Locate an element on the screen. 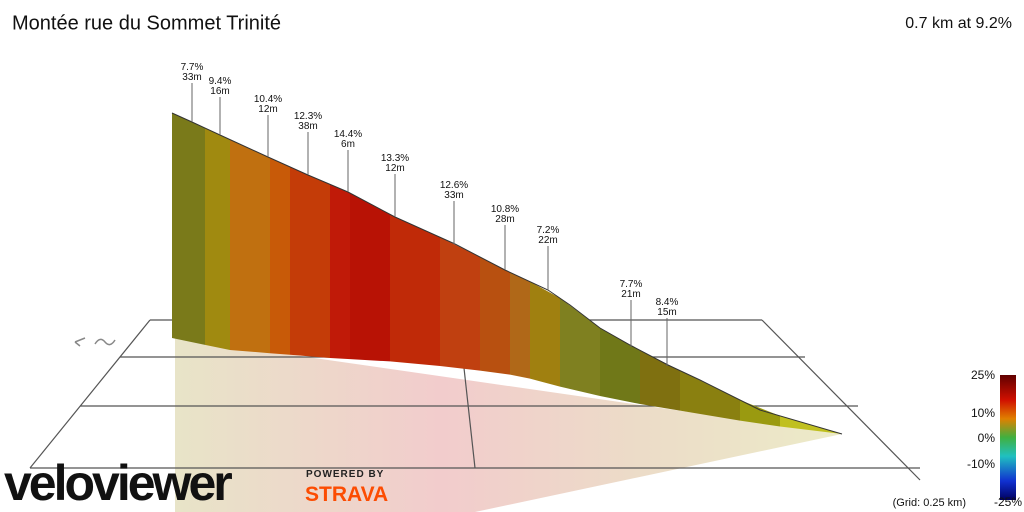 Image resolution: width=1024 pixels, height=512 pixels. annotation-grade: 10.8% is located at coordinates (505, 209).